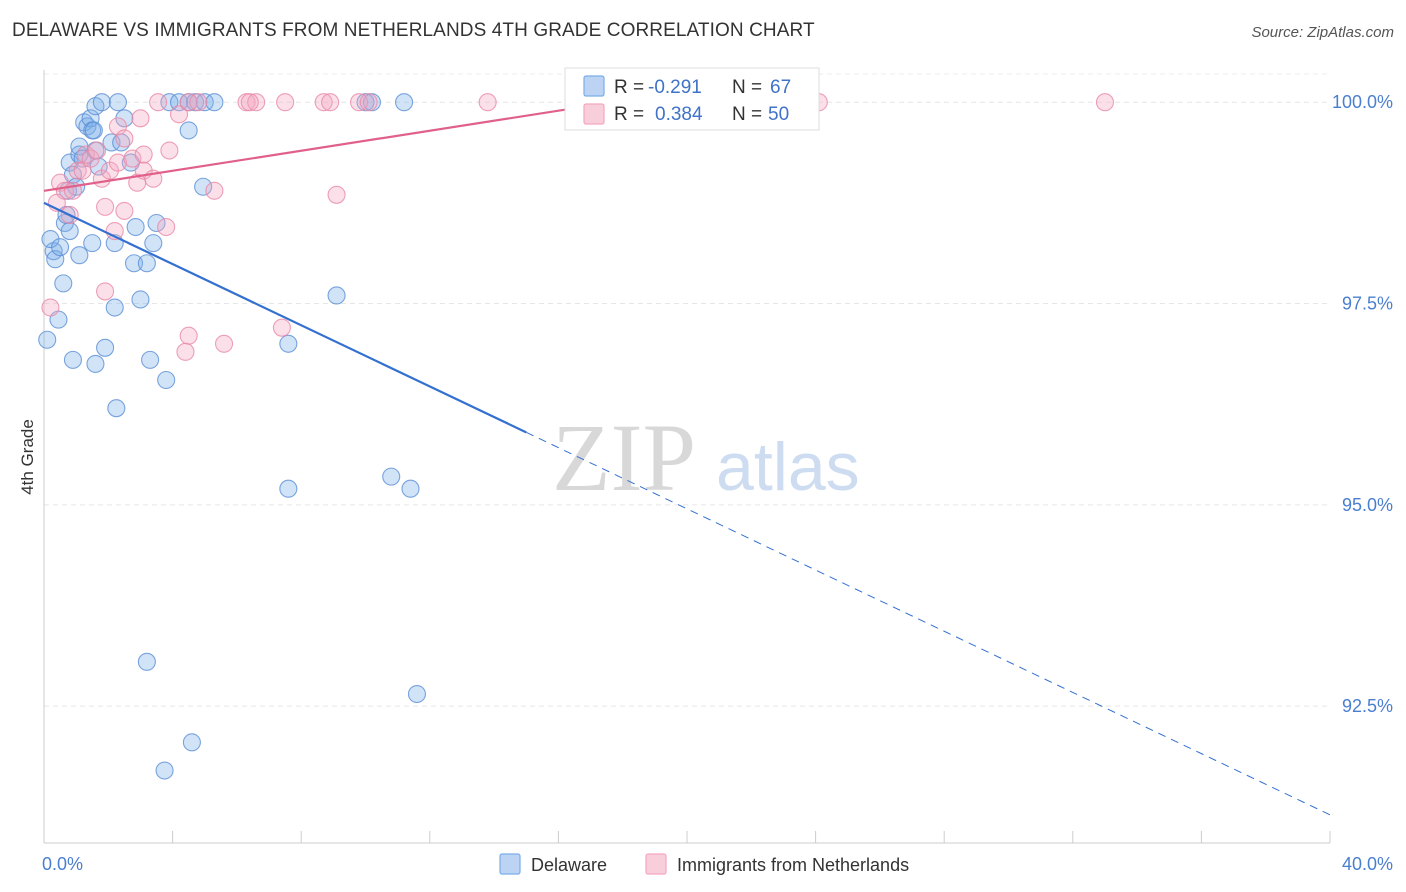  What do you see at coordinates (569, 865) in the screenshot?
I see `bottom-legend-label-delaware: Delaware` at bounding box center [569, 865].